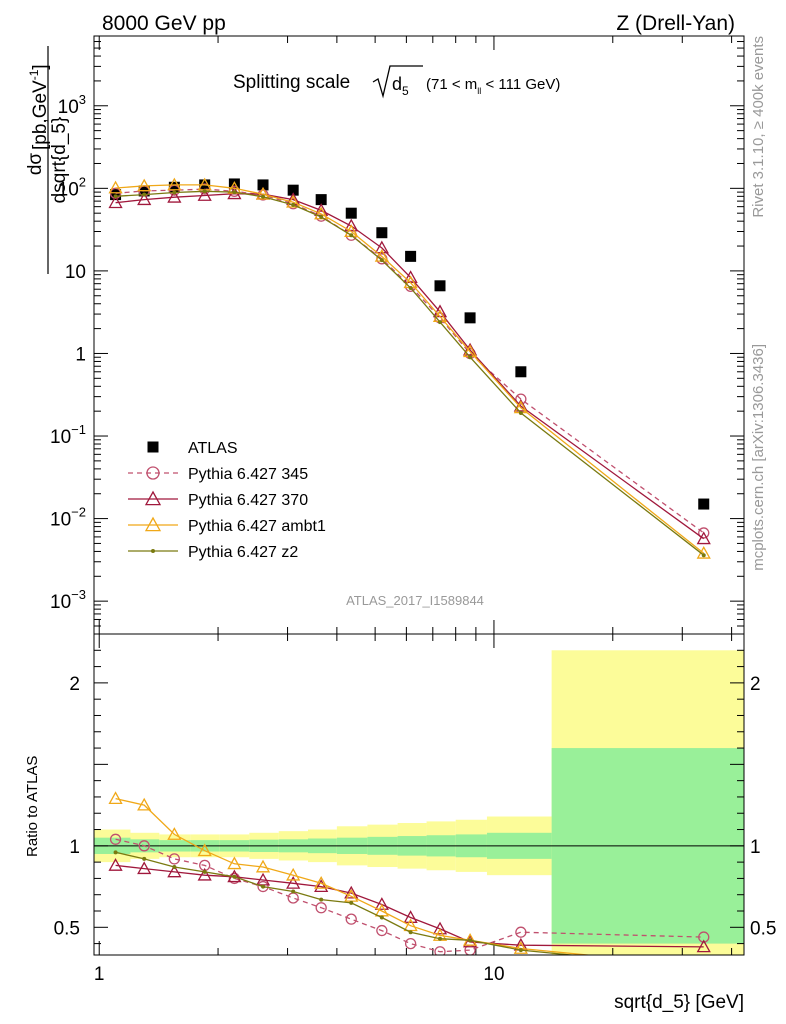 The height and width of the screenshot is (1024, 786). I want to click on legend-entry: Pythia 6.427 345, so click(218, 474).